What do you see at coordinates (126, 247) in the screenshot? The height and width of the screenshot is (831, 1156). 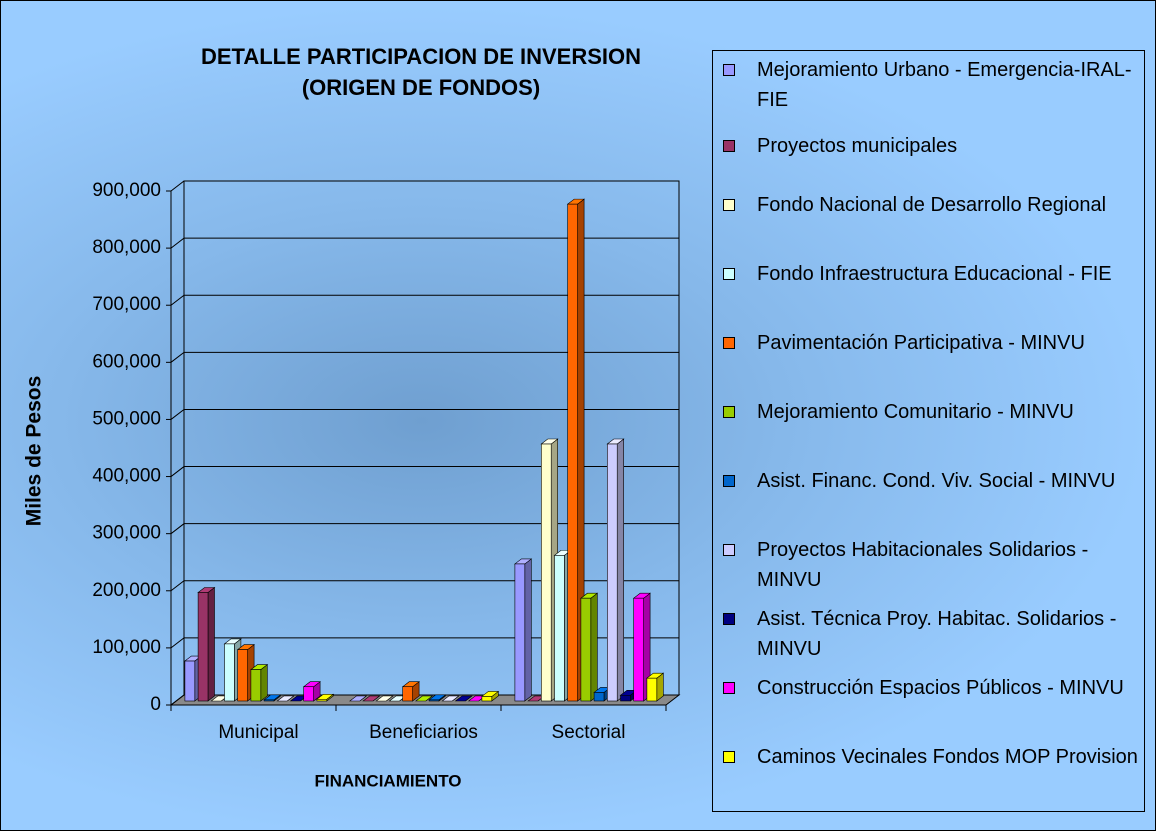 I see `y-tick-label: 800,000` at bounding box center [126, 247].